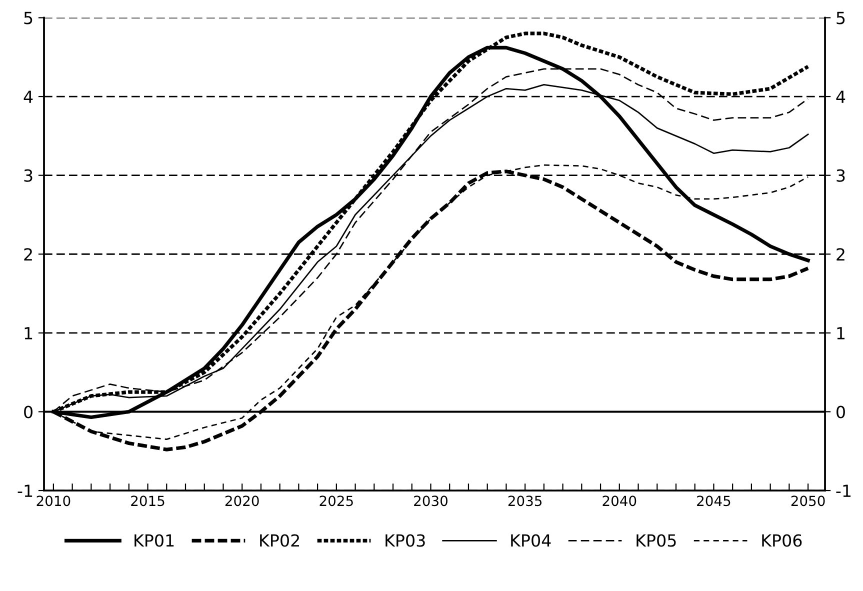  Describe the element at coordinates (656, 540) in the screenshot. I see `legend-label: KP05` at that location.